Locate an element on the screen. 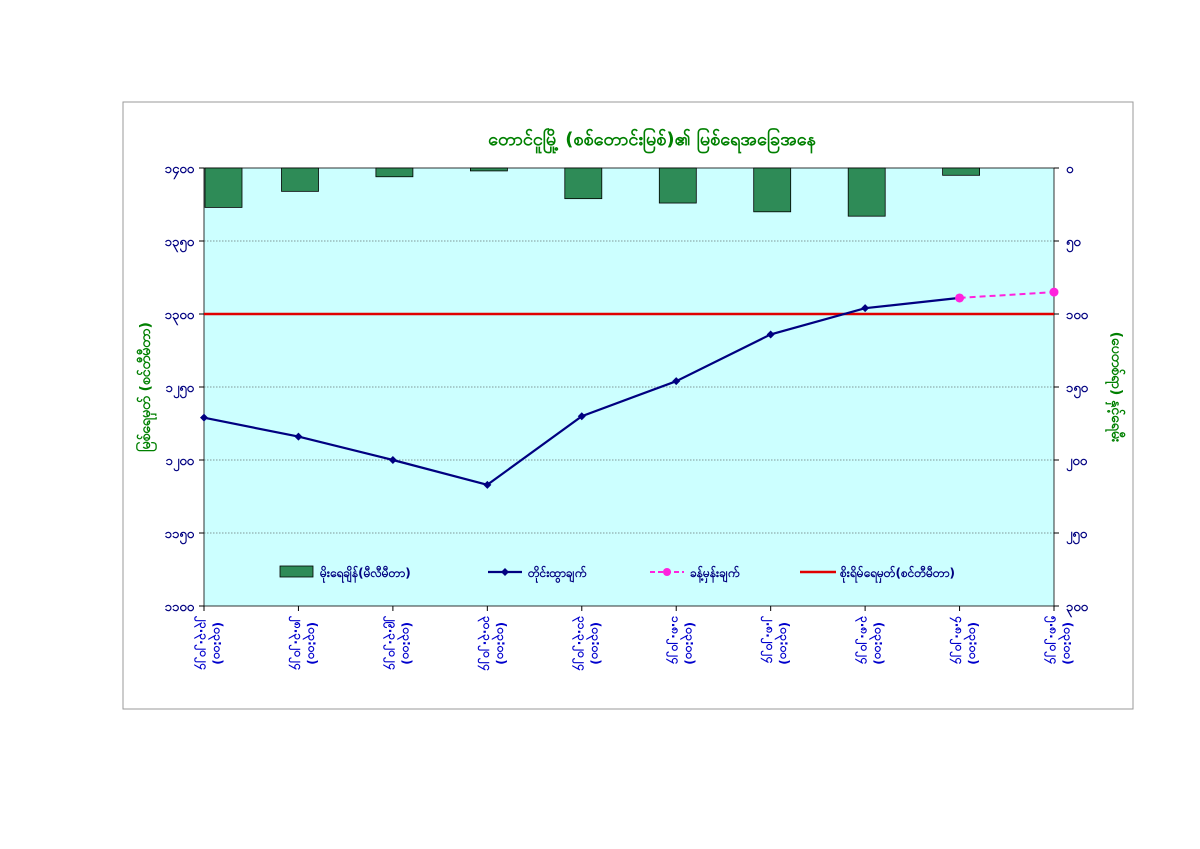 Image resolution: width=1200 pixels, height=849 pixels. x-tick-label: ၂.၈.၂၀၂၄ is located at coordinates (769, 639).